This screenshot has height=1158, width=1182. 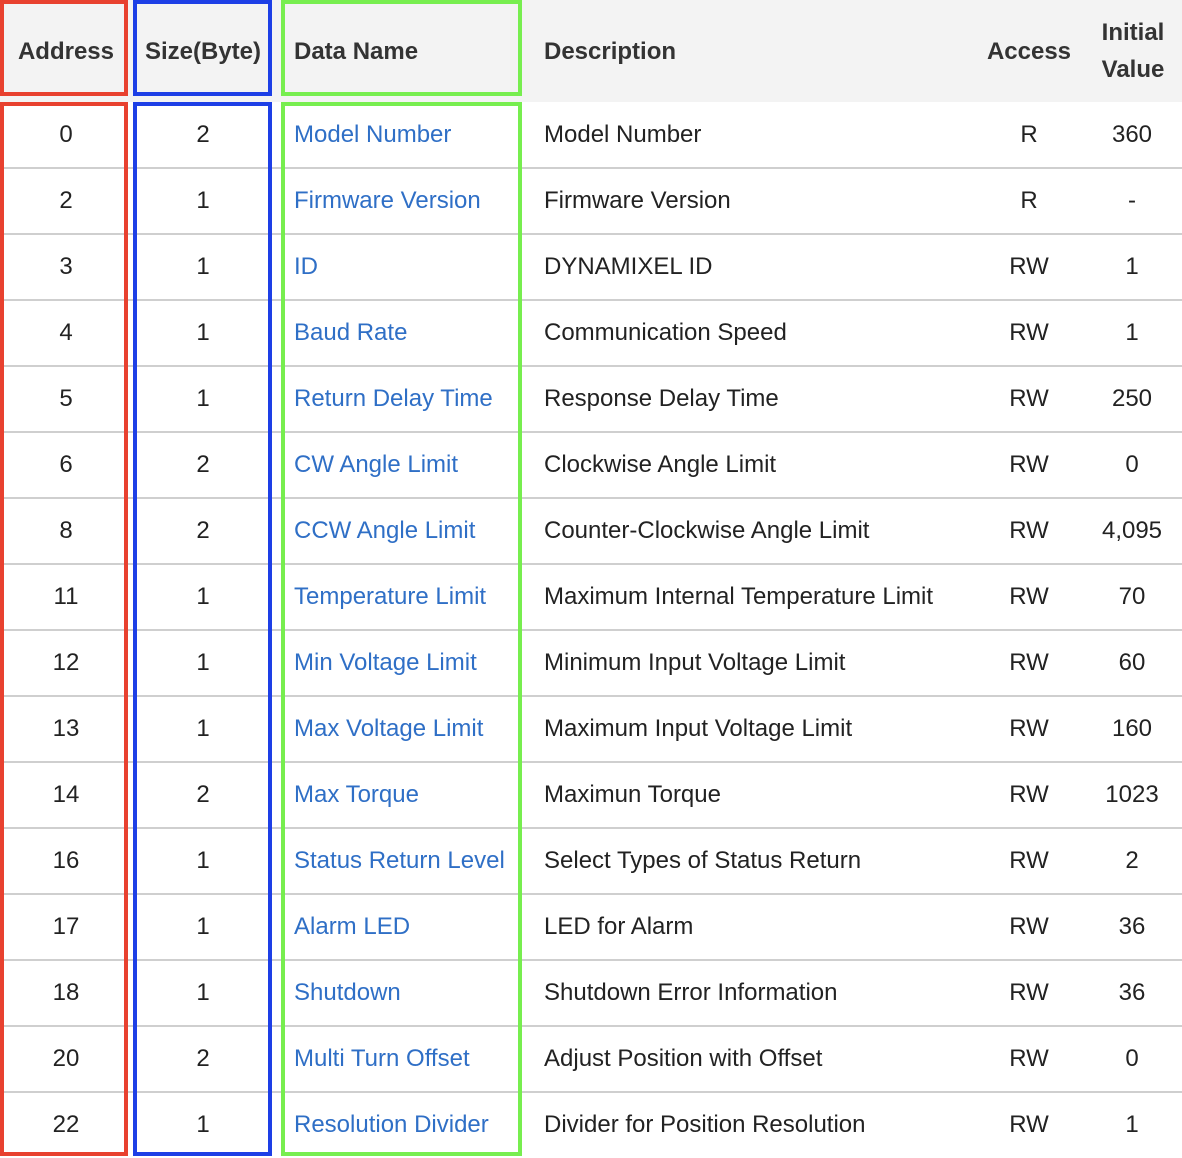 What do you see at coordinates (637, 200) in the screenshot?
I see `cell-description: Firmware Version` at bounding box center [637, 200].